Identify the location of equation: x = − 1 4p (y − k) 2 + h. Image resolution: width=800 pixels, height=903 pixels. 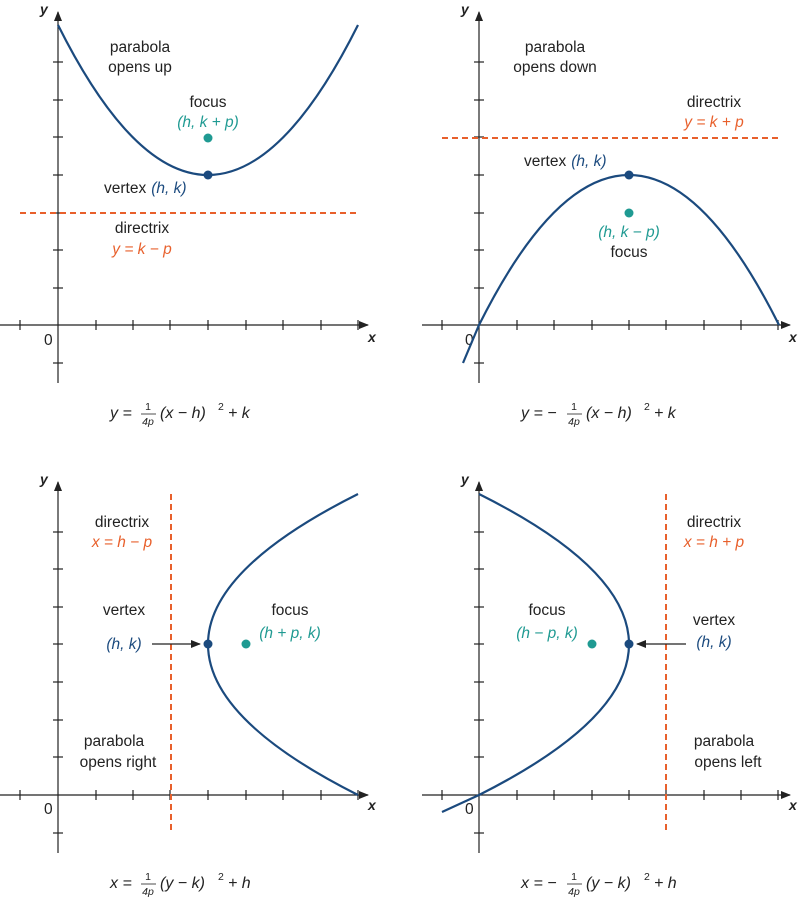
(598, 884).